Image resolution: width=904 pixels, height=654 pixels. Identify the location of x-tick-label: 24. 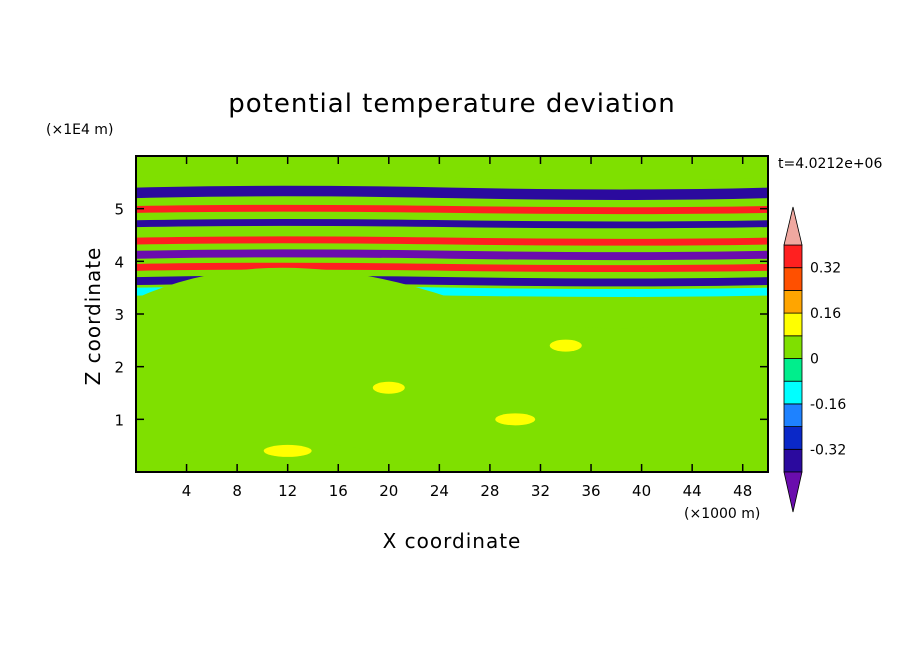
(439, 491).